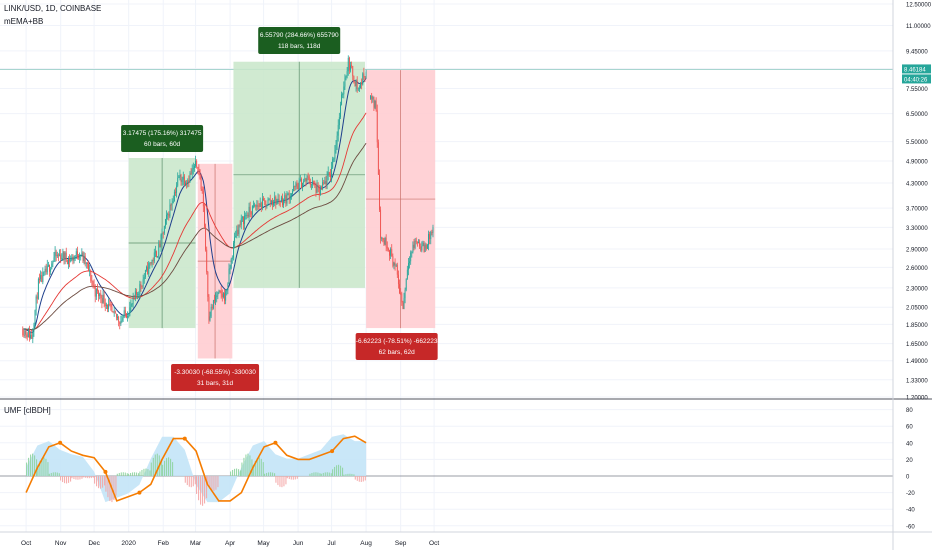 This screenshot has height=555, width=932. Describe the element at coordinates (299, 40) in the screenshot. I see `measure-label-3: 6.55790 (284.66%) 655790 118 bars, 118d` at that location.